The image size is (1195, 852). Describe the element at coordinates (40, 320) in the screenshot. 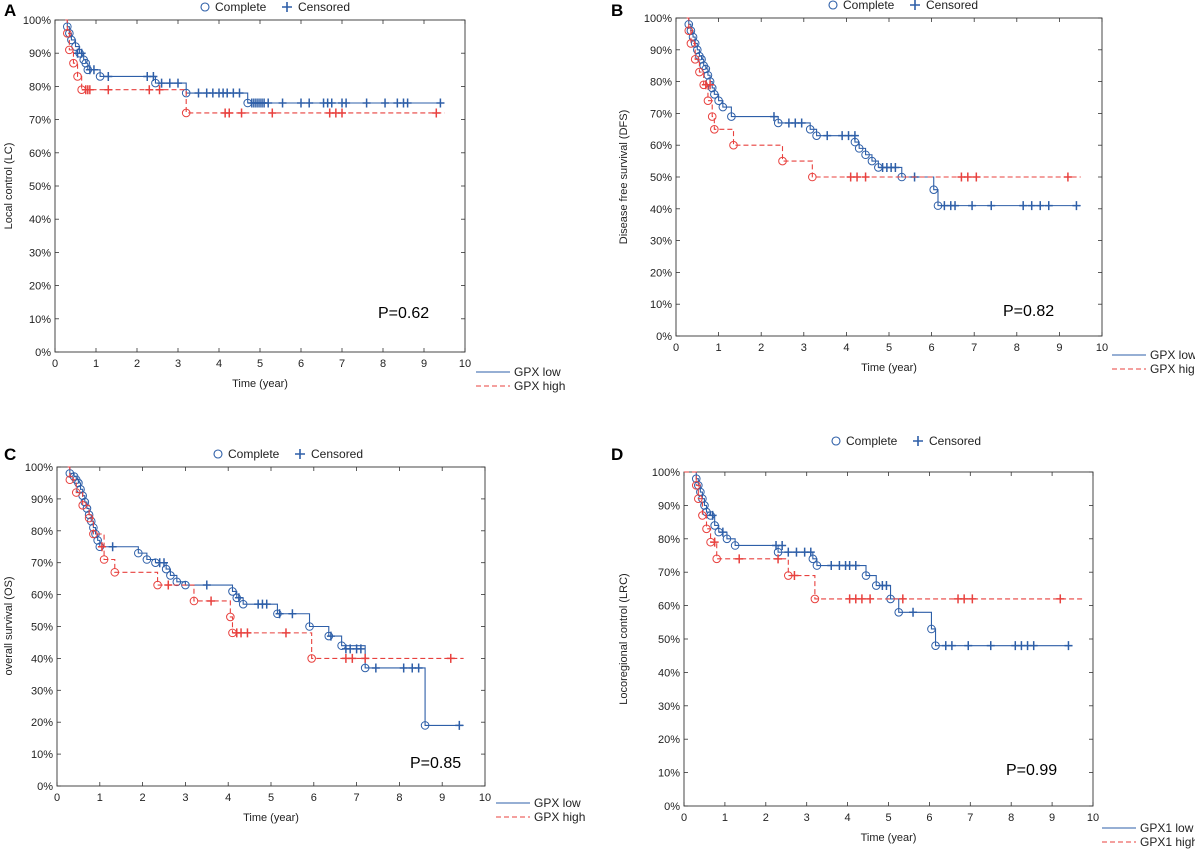

I see `y-tick-label: 10%` at that location.